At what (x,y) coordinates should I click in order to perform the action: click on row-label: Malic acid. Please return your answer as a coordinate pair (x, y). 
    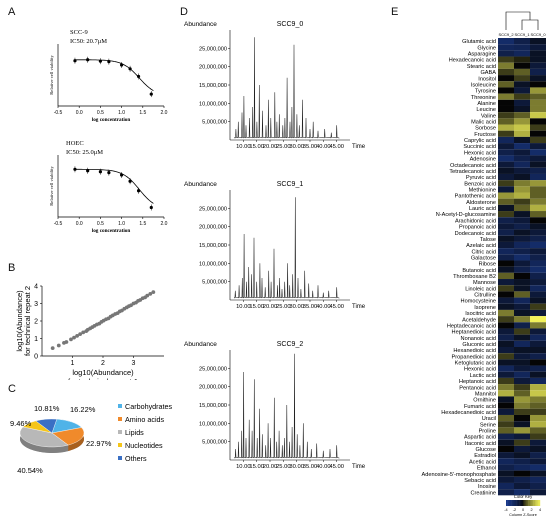
    Looking at the image, I should click on (483, 123).